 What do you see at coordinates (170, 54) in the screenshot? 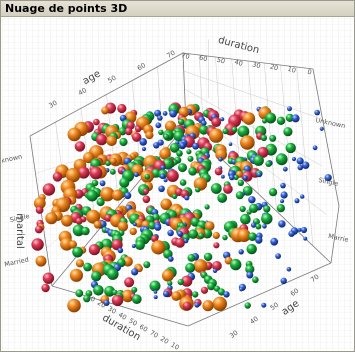
I see `tick-label-age: 70` at bounding box center [170, 54].